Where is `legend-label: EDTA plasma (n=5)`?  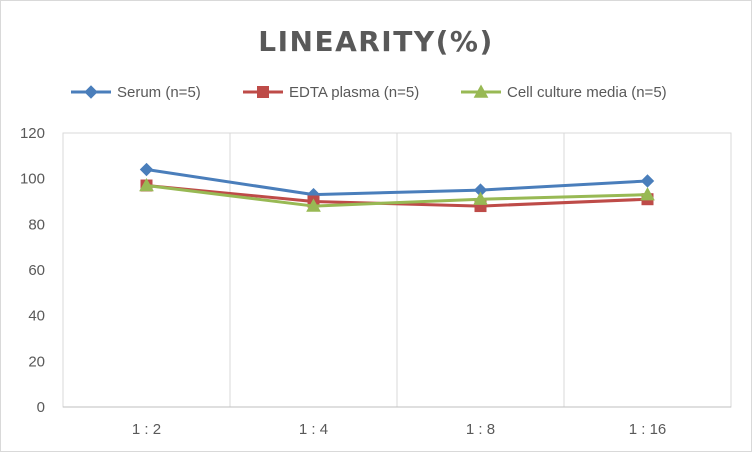 legend-label: EDTA plasma (n=5) is located at coordinates (354, 92).